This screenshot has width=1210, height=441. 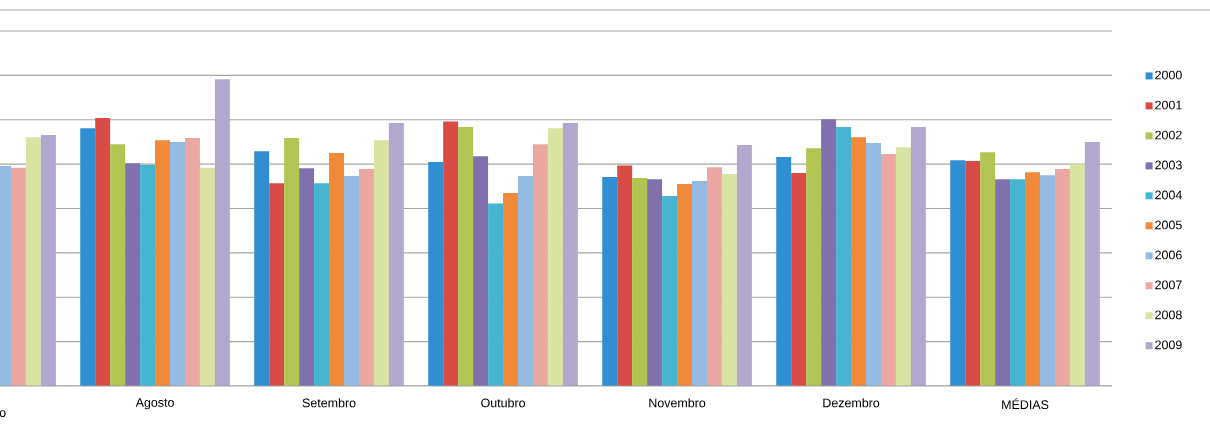 I want to click on legend-label: 2002, so click(x=1168, y=135).